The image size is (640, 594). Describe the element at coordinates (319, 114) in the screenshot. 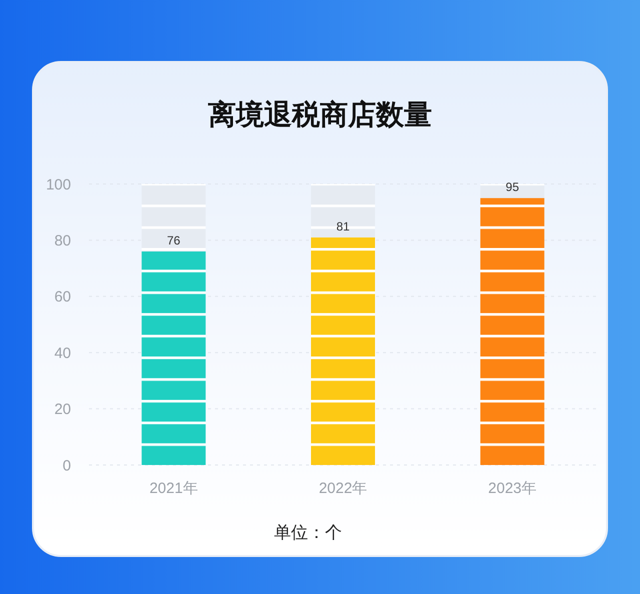

I see `chart-title: 离境退税商店数量` at that location.